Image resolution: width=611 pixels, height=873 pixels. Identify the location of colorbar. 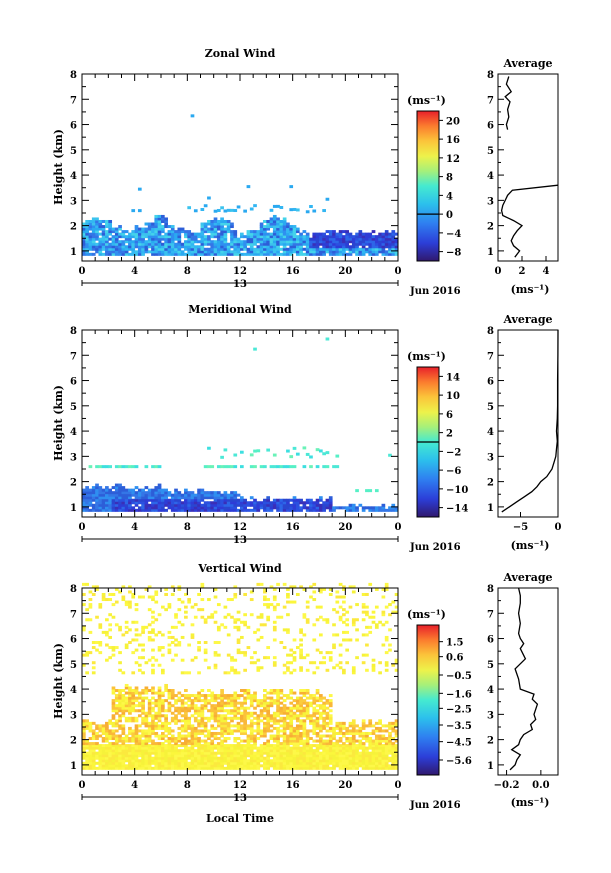
(428, 186).